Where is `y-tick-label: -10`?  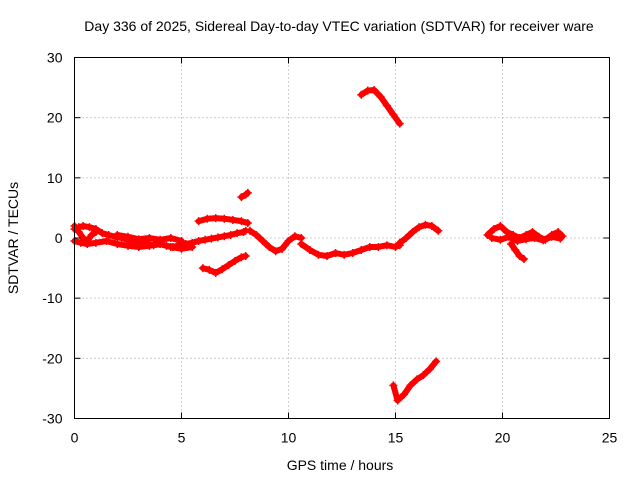 y-tick-label: -10 is located at coordinates (52, 298).